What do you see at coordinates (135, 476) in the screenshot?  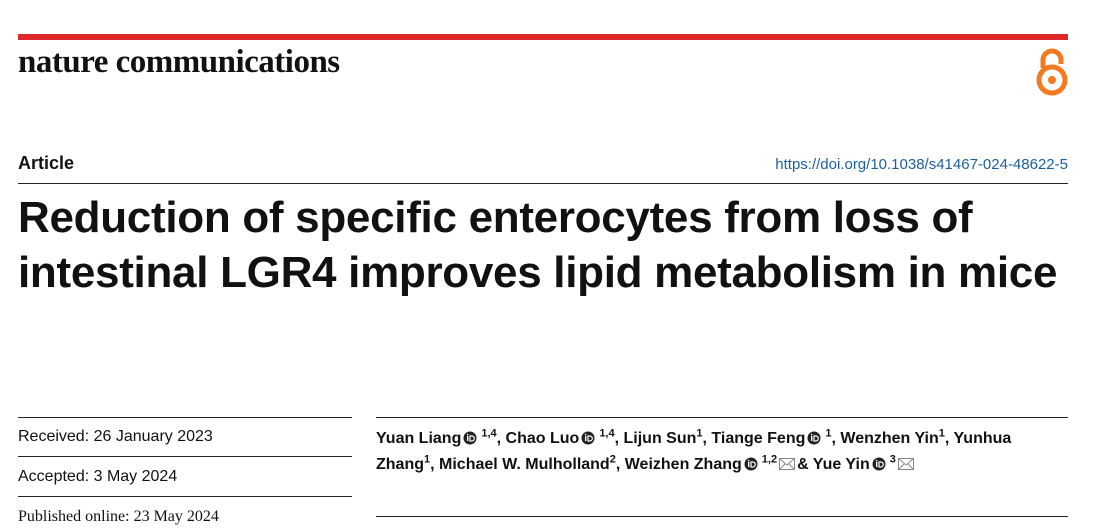 I see `date-value: 3 May 2024` at bounding box center [135, 476].